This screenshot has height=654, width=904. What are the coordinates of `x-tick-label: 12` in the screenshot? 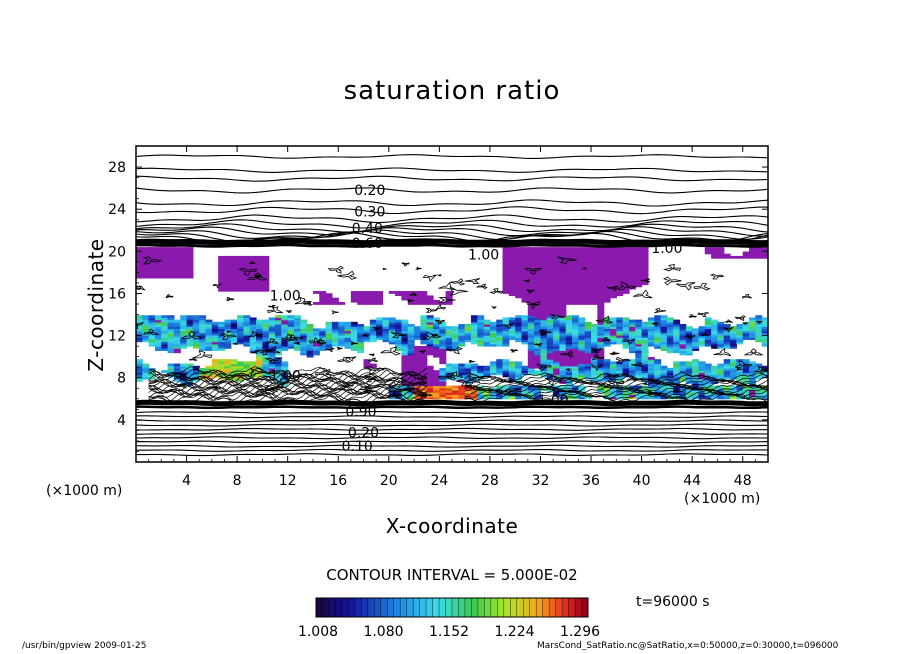 It's located at (288, 481).